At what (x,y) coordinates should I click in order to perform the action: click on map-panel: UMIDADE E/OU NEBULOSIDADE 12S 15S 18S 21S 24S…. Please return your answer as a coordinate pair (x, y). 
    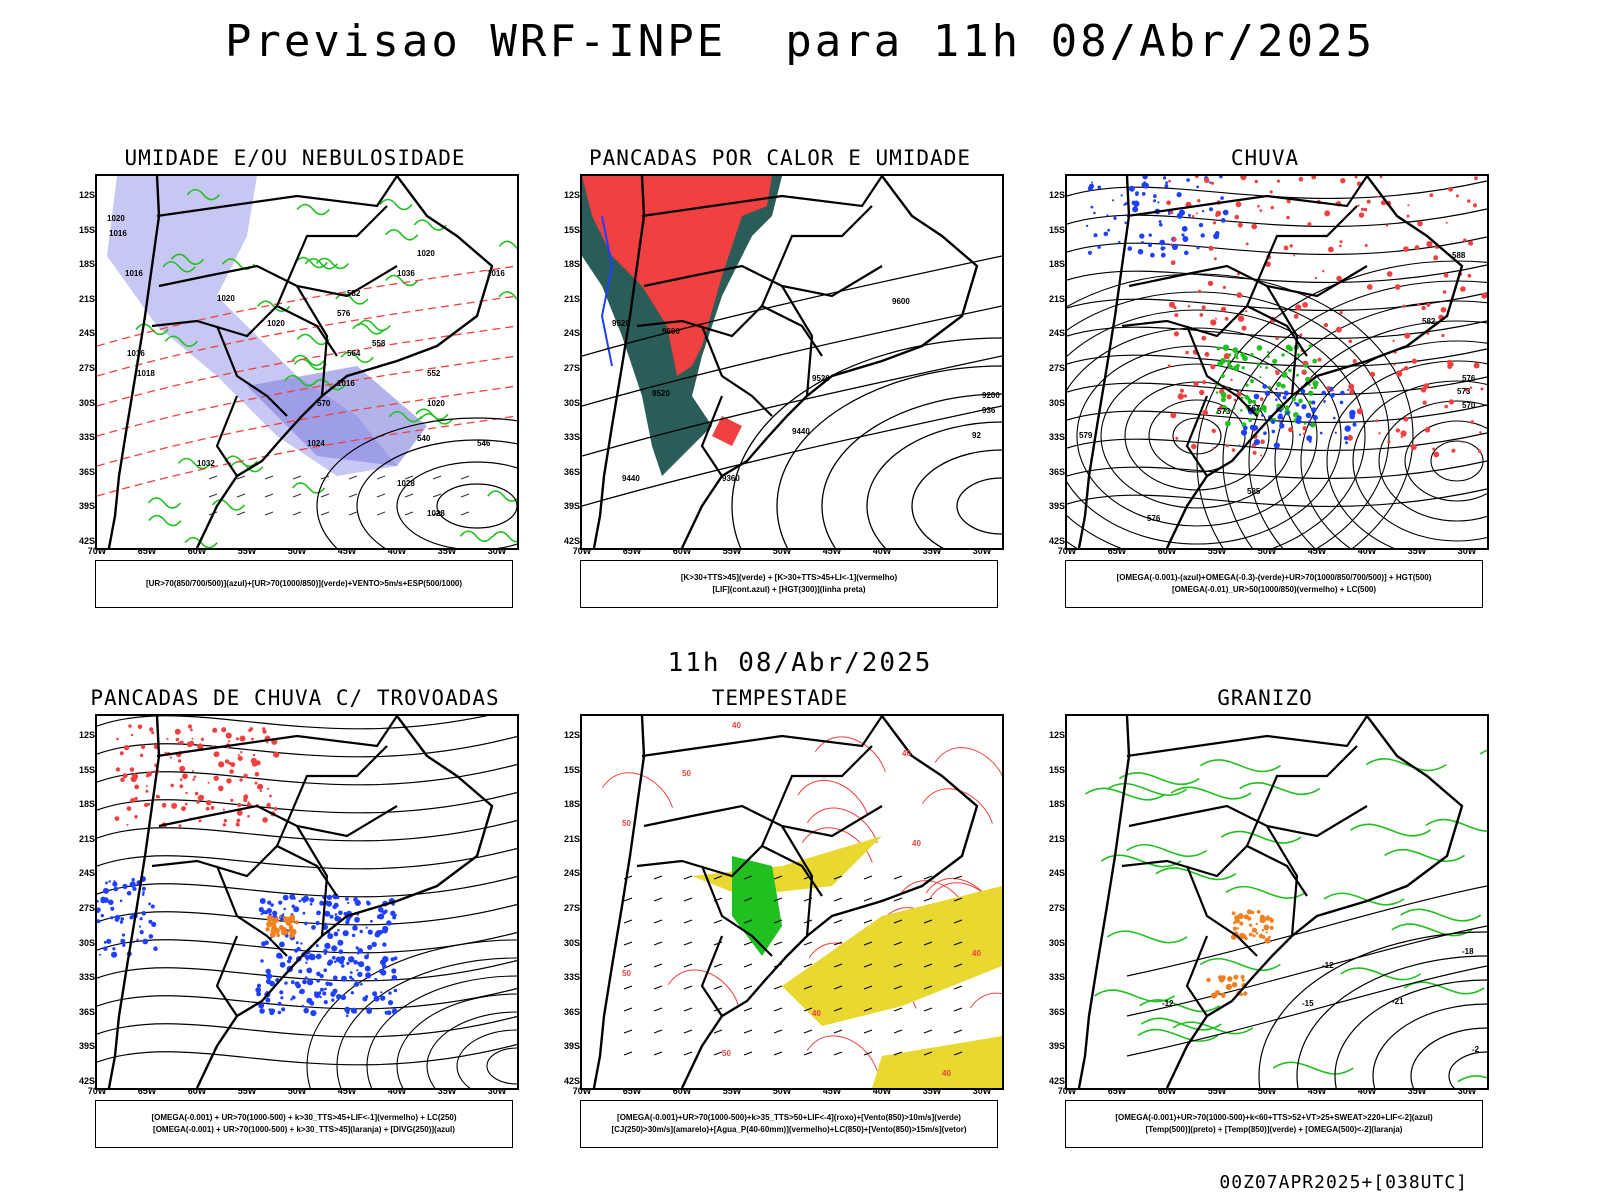
    Looking at the image, I should click on (297, 391).